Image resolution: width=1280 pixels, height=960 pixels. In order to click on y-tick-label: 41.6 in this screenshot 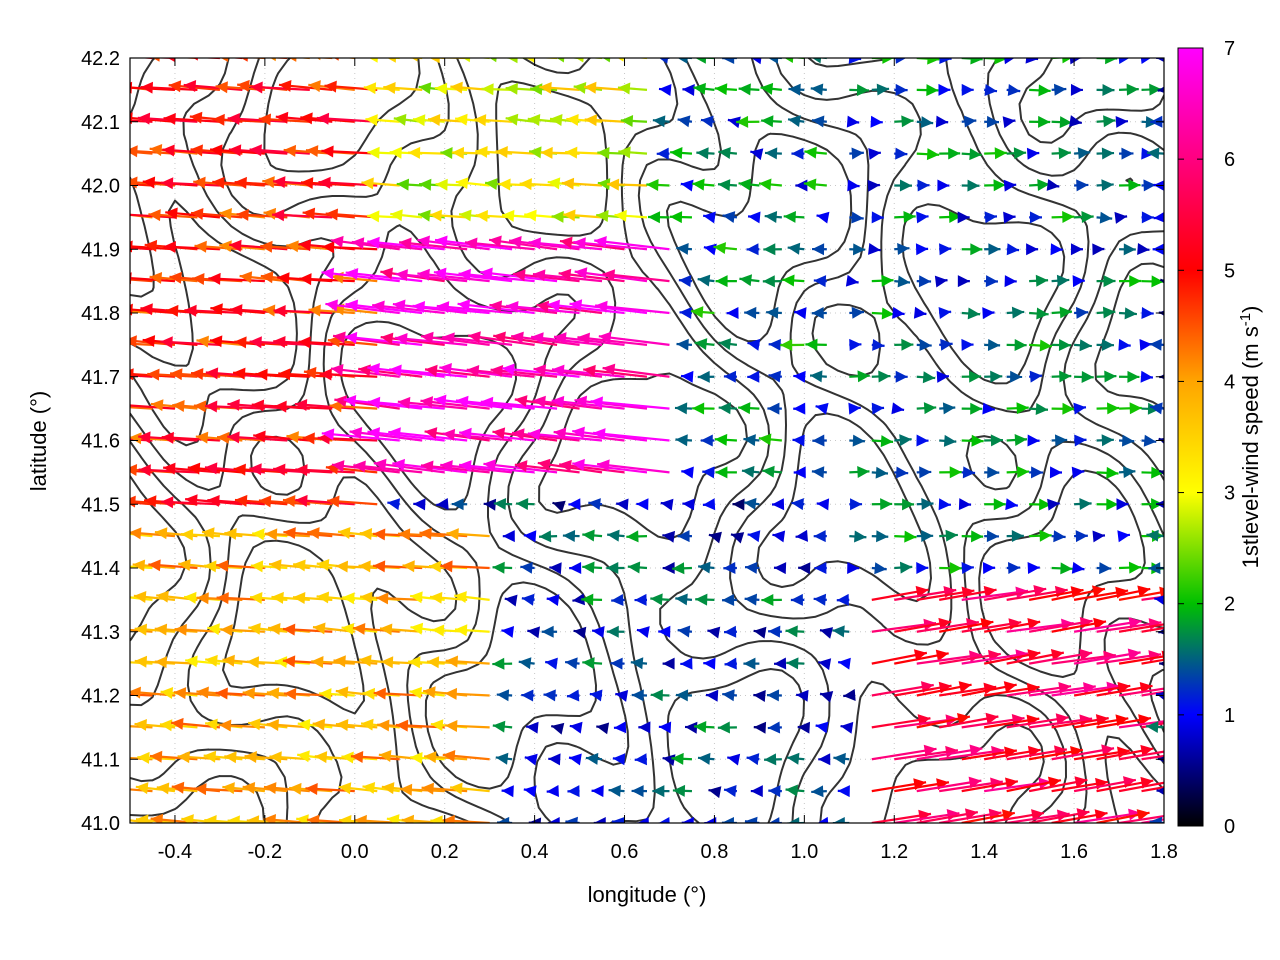, I will do `click(100, 442)`.